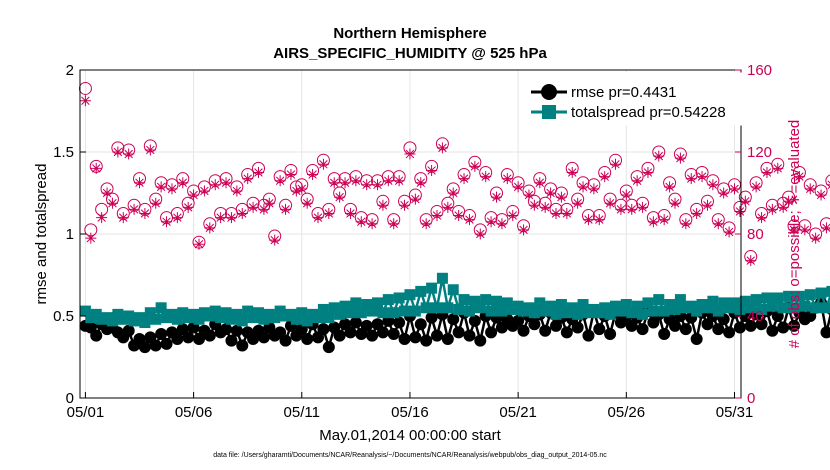 The height and width of the screenshot is (470, 830). What do you see at coordinates (86, 412) in the screenshot?
I see `bottom-tick-label-0: 05/01` at bounding box center [86, 412].